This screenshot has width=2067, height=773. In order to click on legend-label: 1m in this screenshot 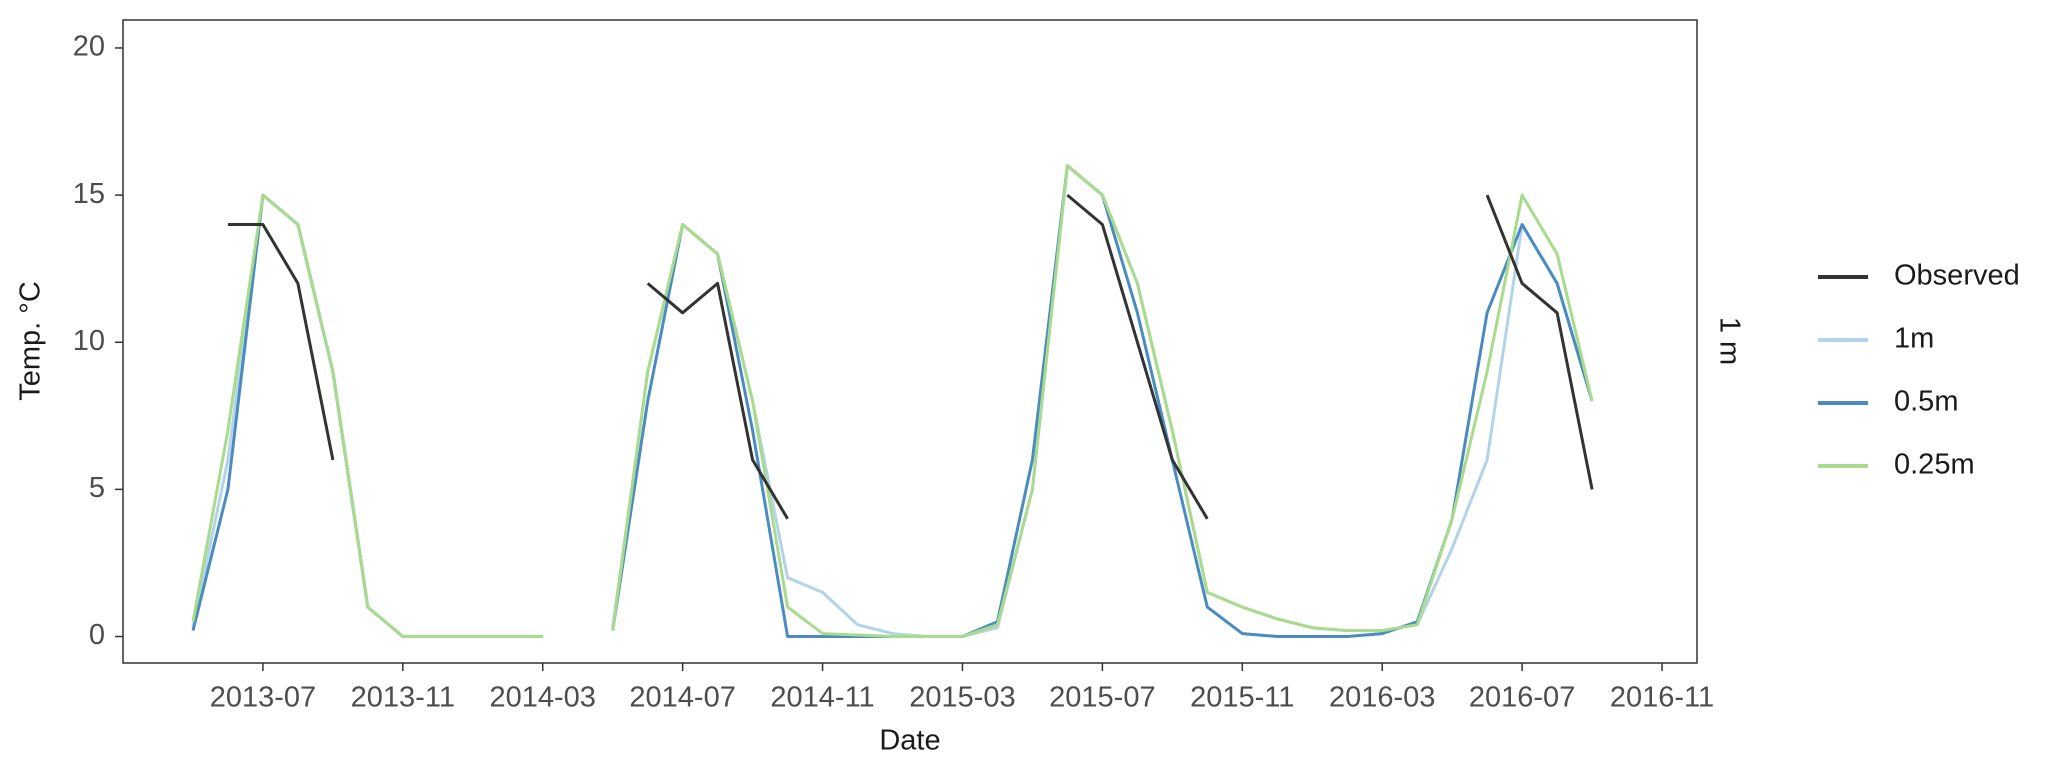, I will do `click(1914, 339)`.